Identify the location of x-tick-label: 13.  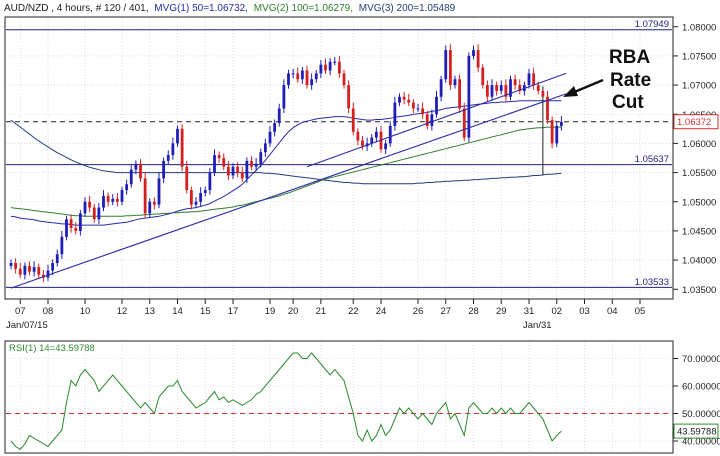
(149, 311).